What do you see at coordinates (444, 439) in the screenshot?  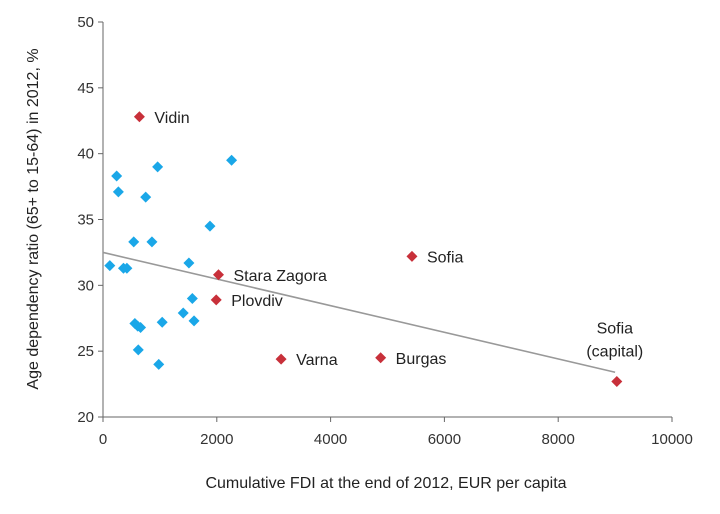 I see `x-tick-label: 6000` at bounding box center [444, 439].